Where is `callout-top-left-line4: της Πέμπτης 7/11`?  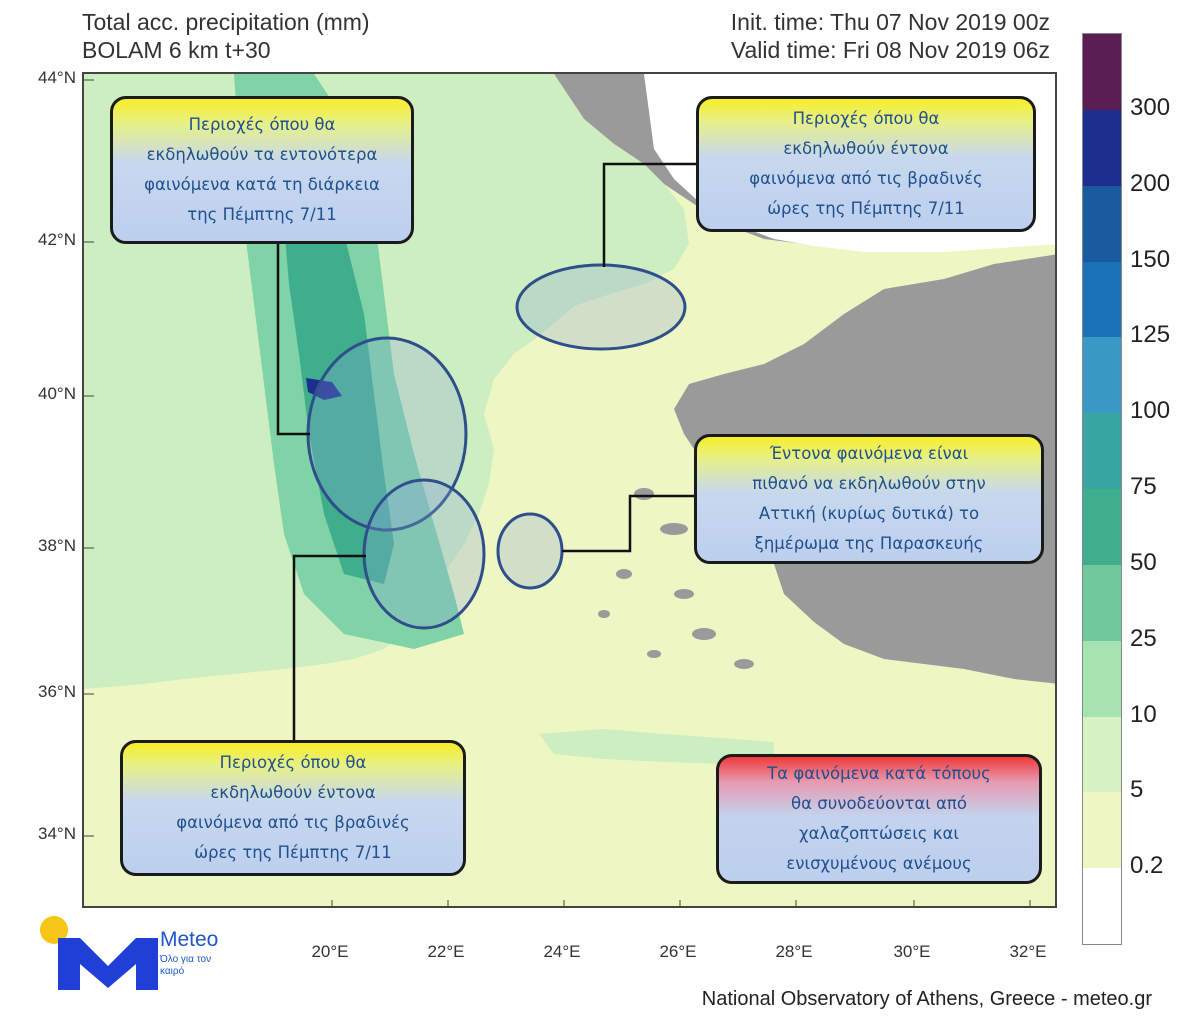
callout-top-left-line4: της Πέμπτης 7/11 is located at coordinates (262, 214).